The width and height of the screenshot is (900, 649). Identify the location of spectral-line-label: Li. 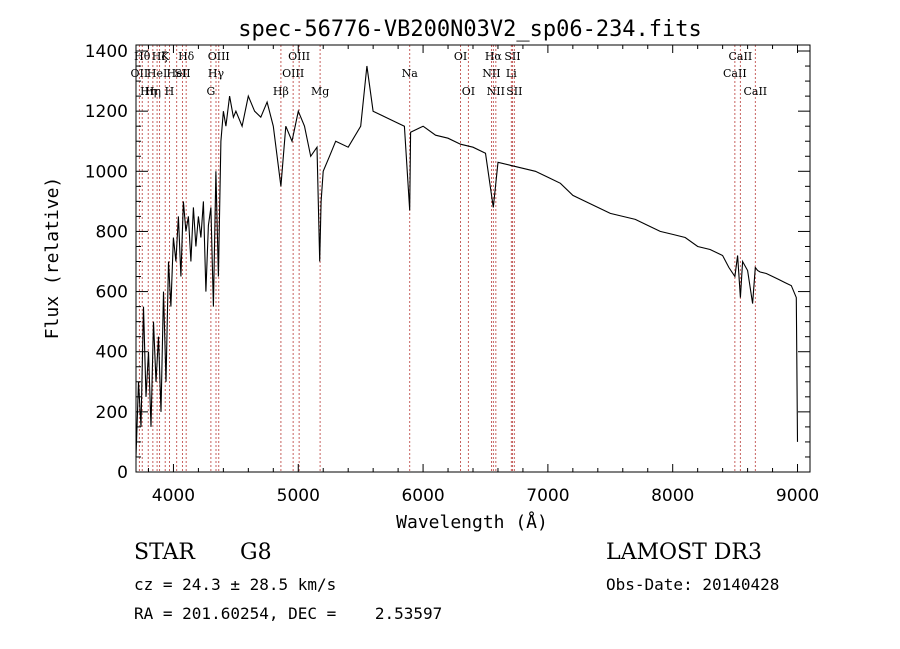
(511, 73).